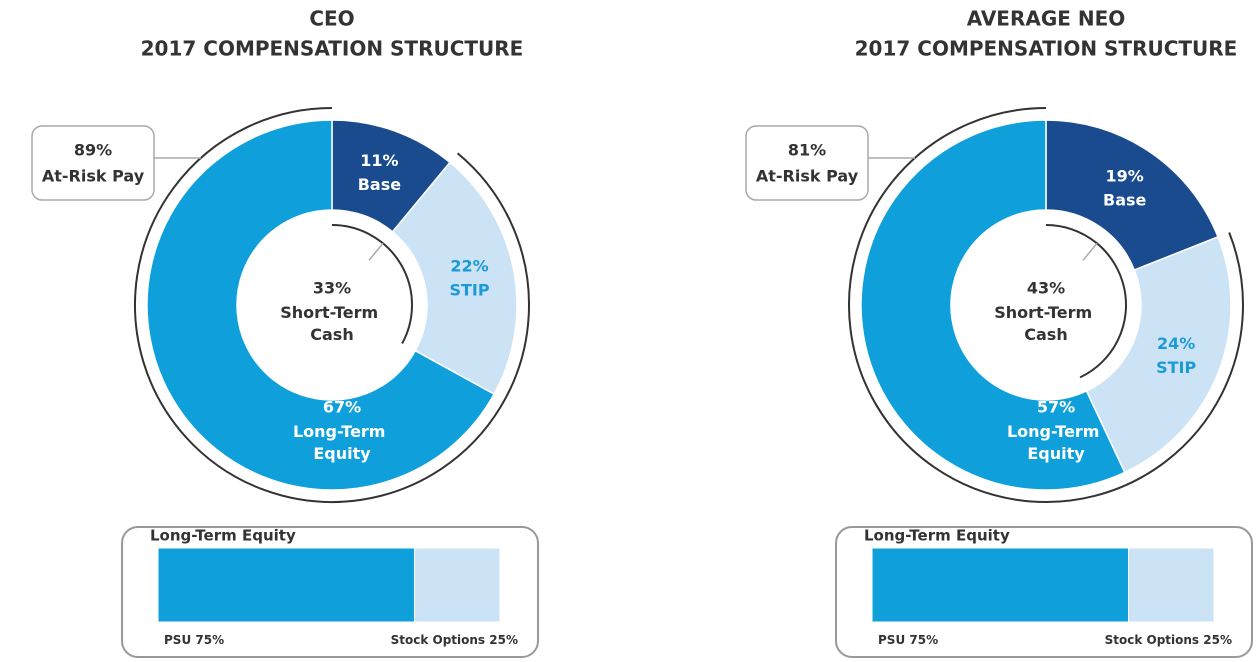  Describe the element at coordinates (469, 265) in the screenshot. I see `slice-value-label: 22%` at that location.